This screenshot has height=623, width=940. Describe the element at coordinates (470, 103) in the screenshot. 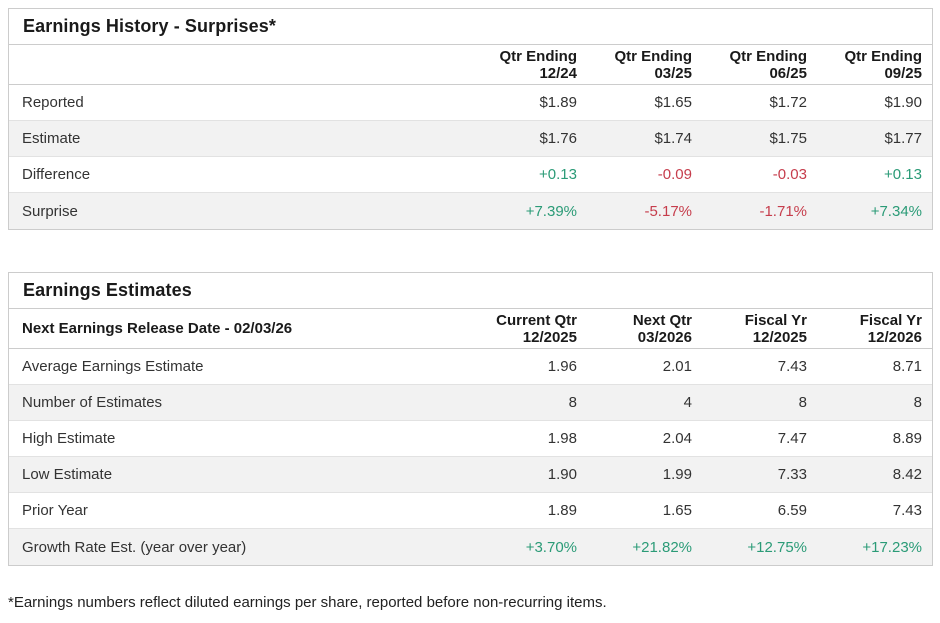

I see `table-row-reported: Reported $1.89 $1.65 $1.72 $1.90` at that location.